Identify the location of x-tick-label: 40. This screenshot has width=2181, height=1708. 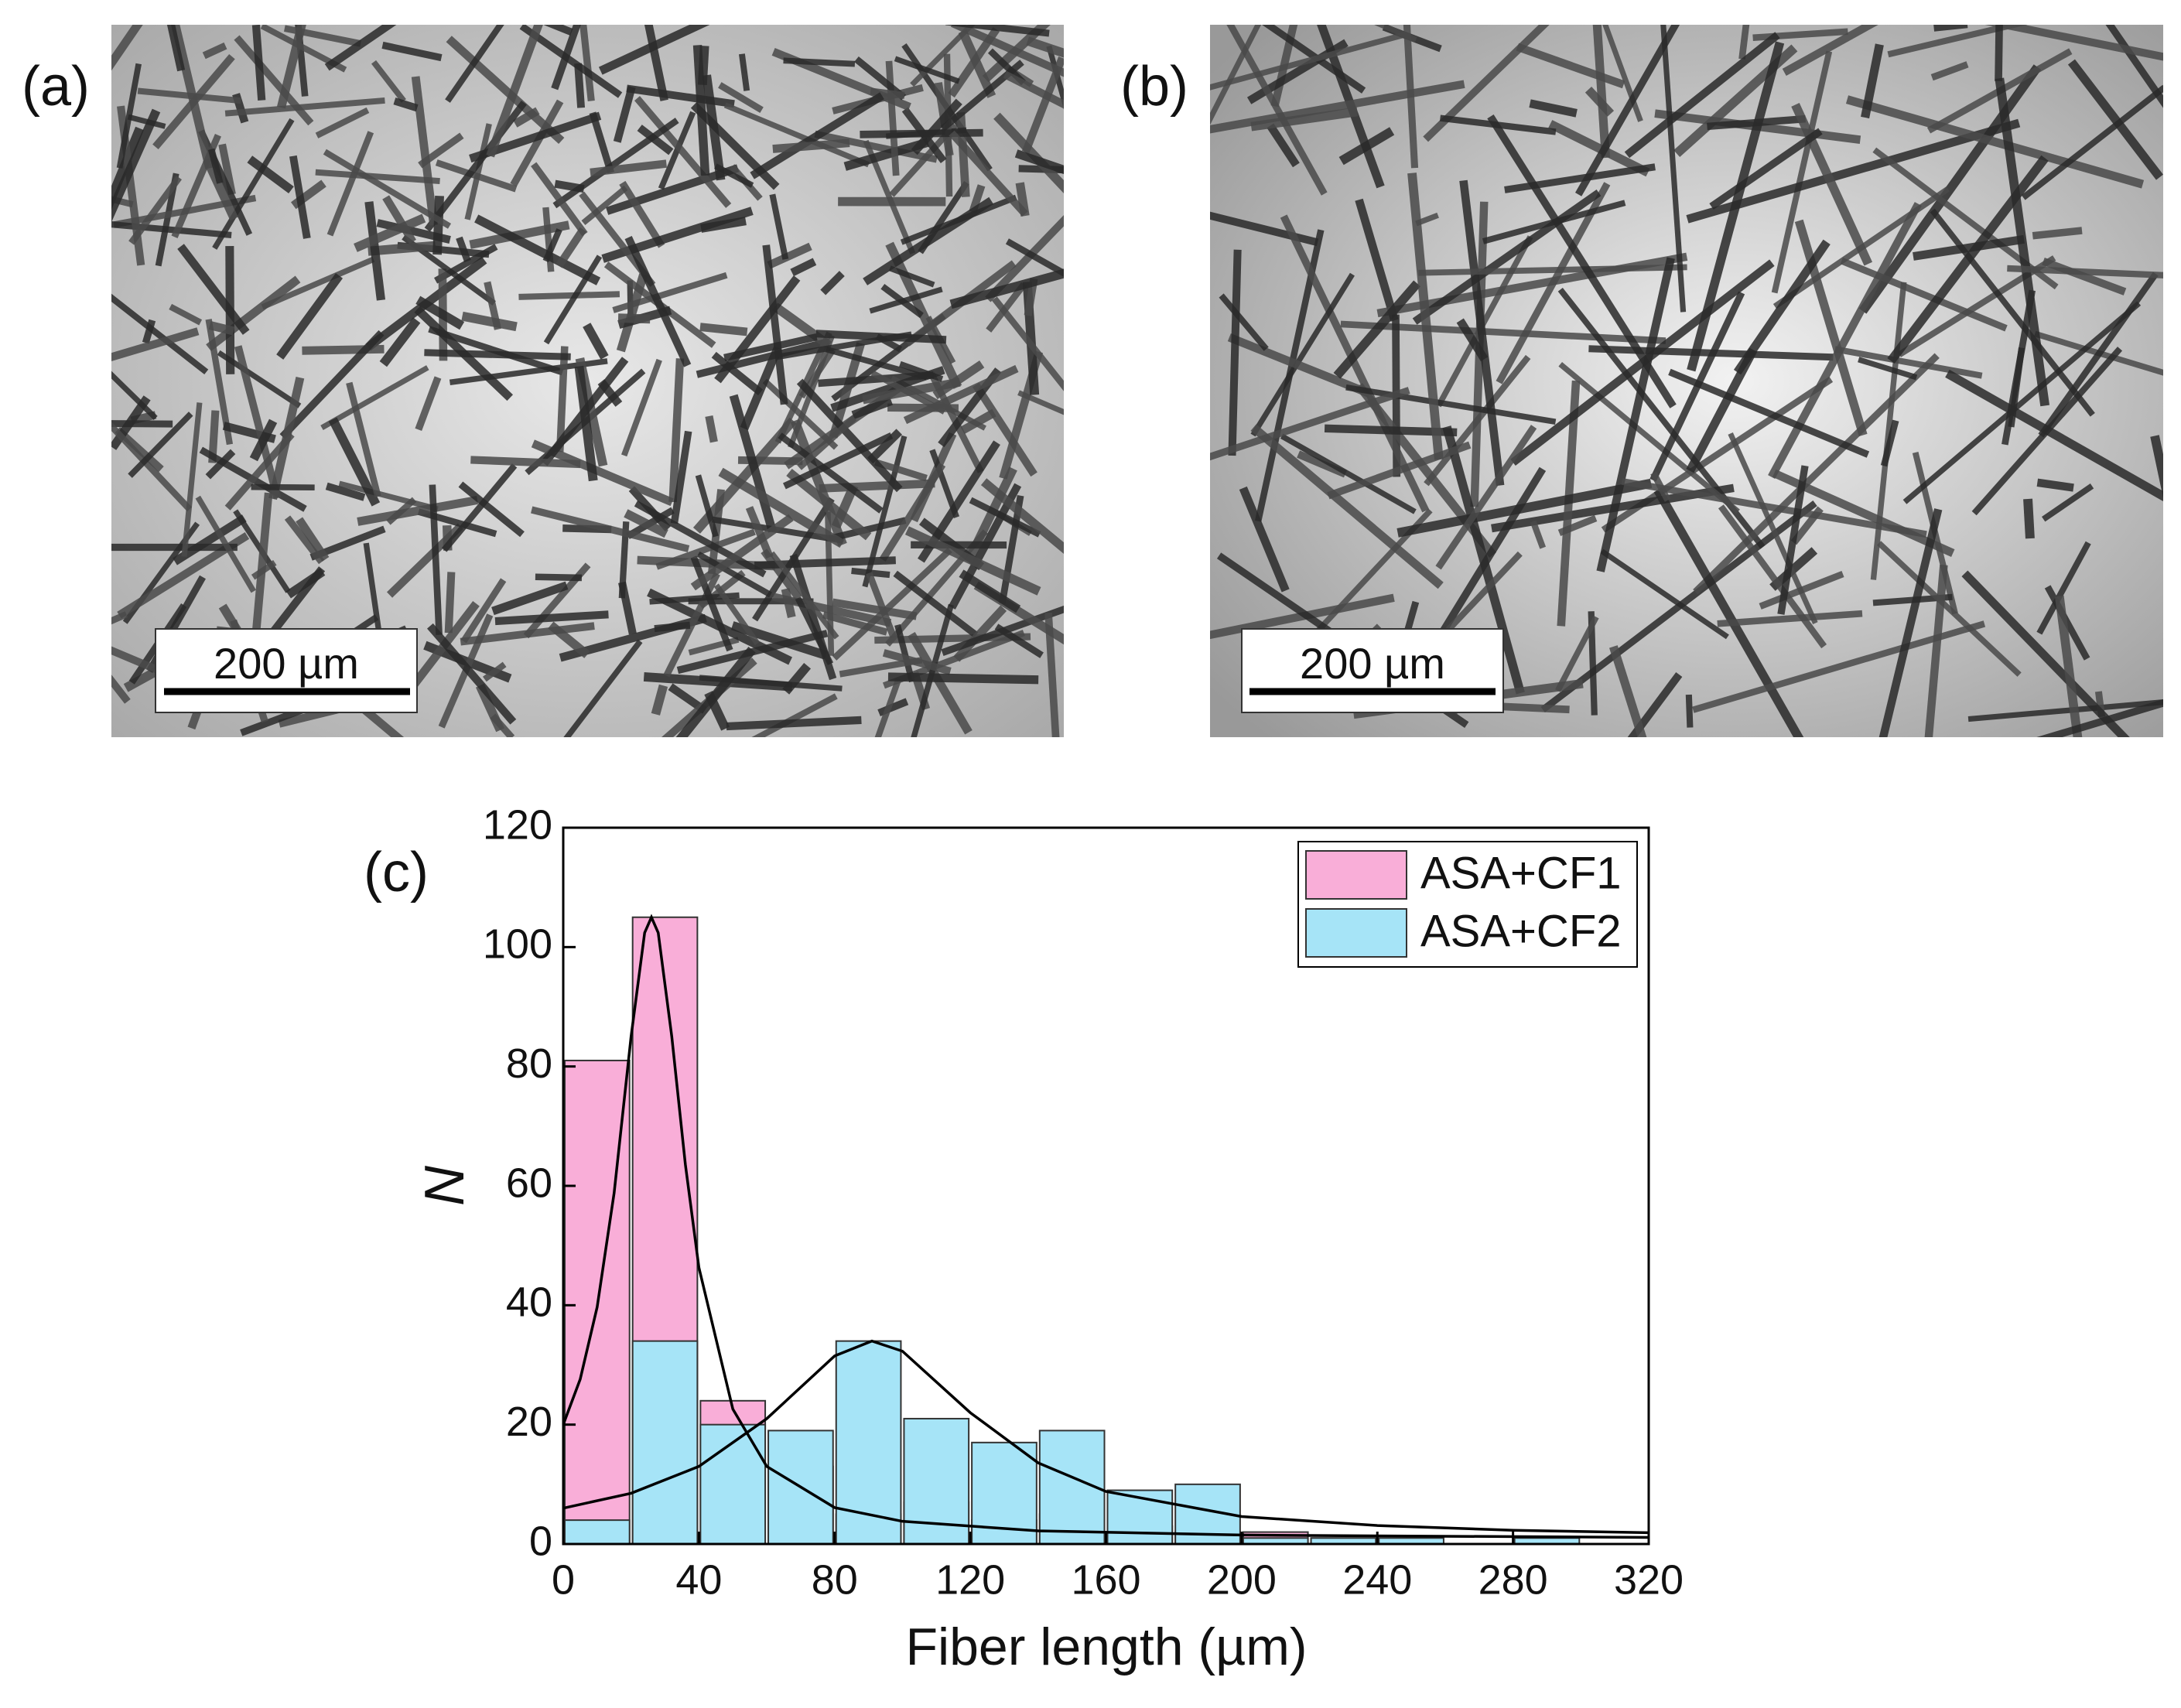
(698, 1579).